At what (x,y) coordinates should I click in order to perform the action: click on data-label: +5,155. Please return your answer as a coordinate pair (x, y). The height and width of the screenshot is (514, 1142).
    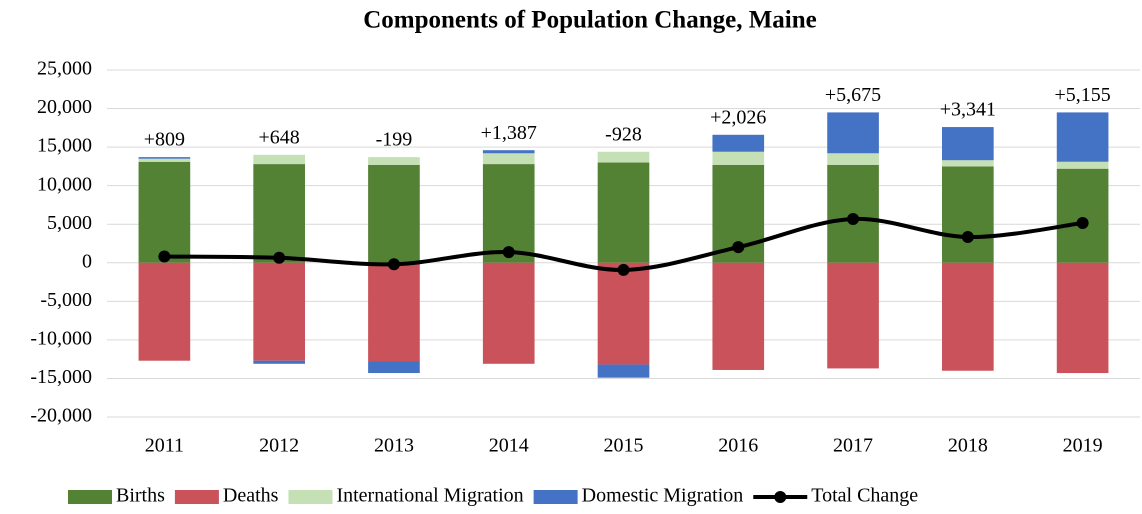
    Looking at the image, I should click on (1082, 95).